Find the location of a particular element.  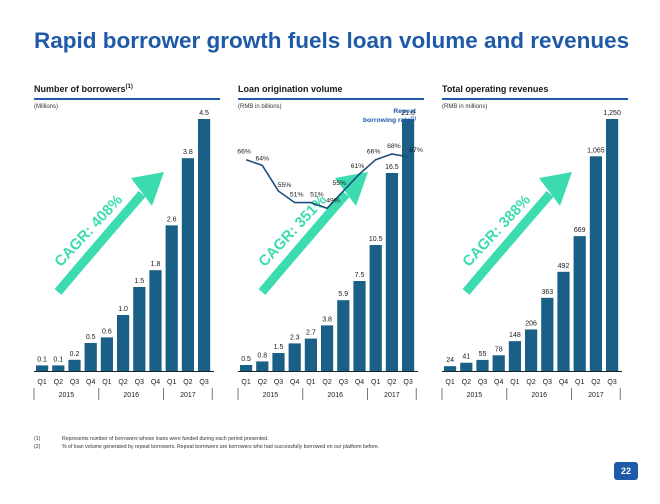

year-label: 2015 is located at coordinates (271, 395).